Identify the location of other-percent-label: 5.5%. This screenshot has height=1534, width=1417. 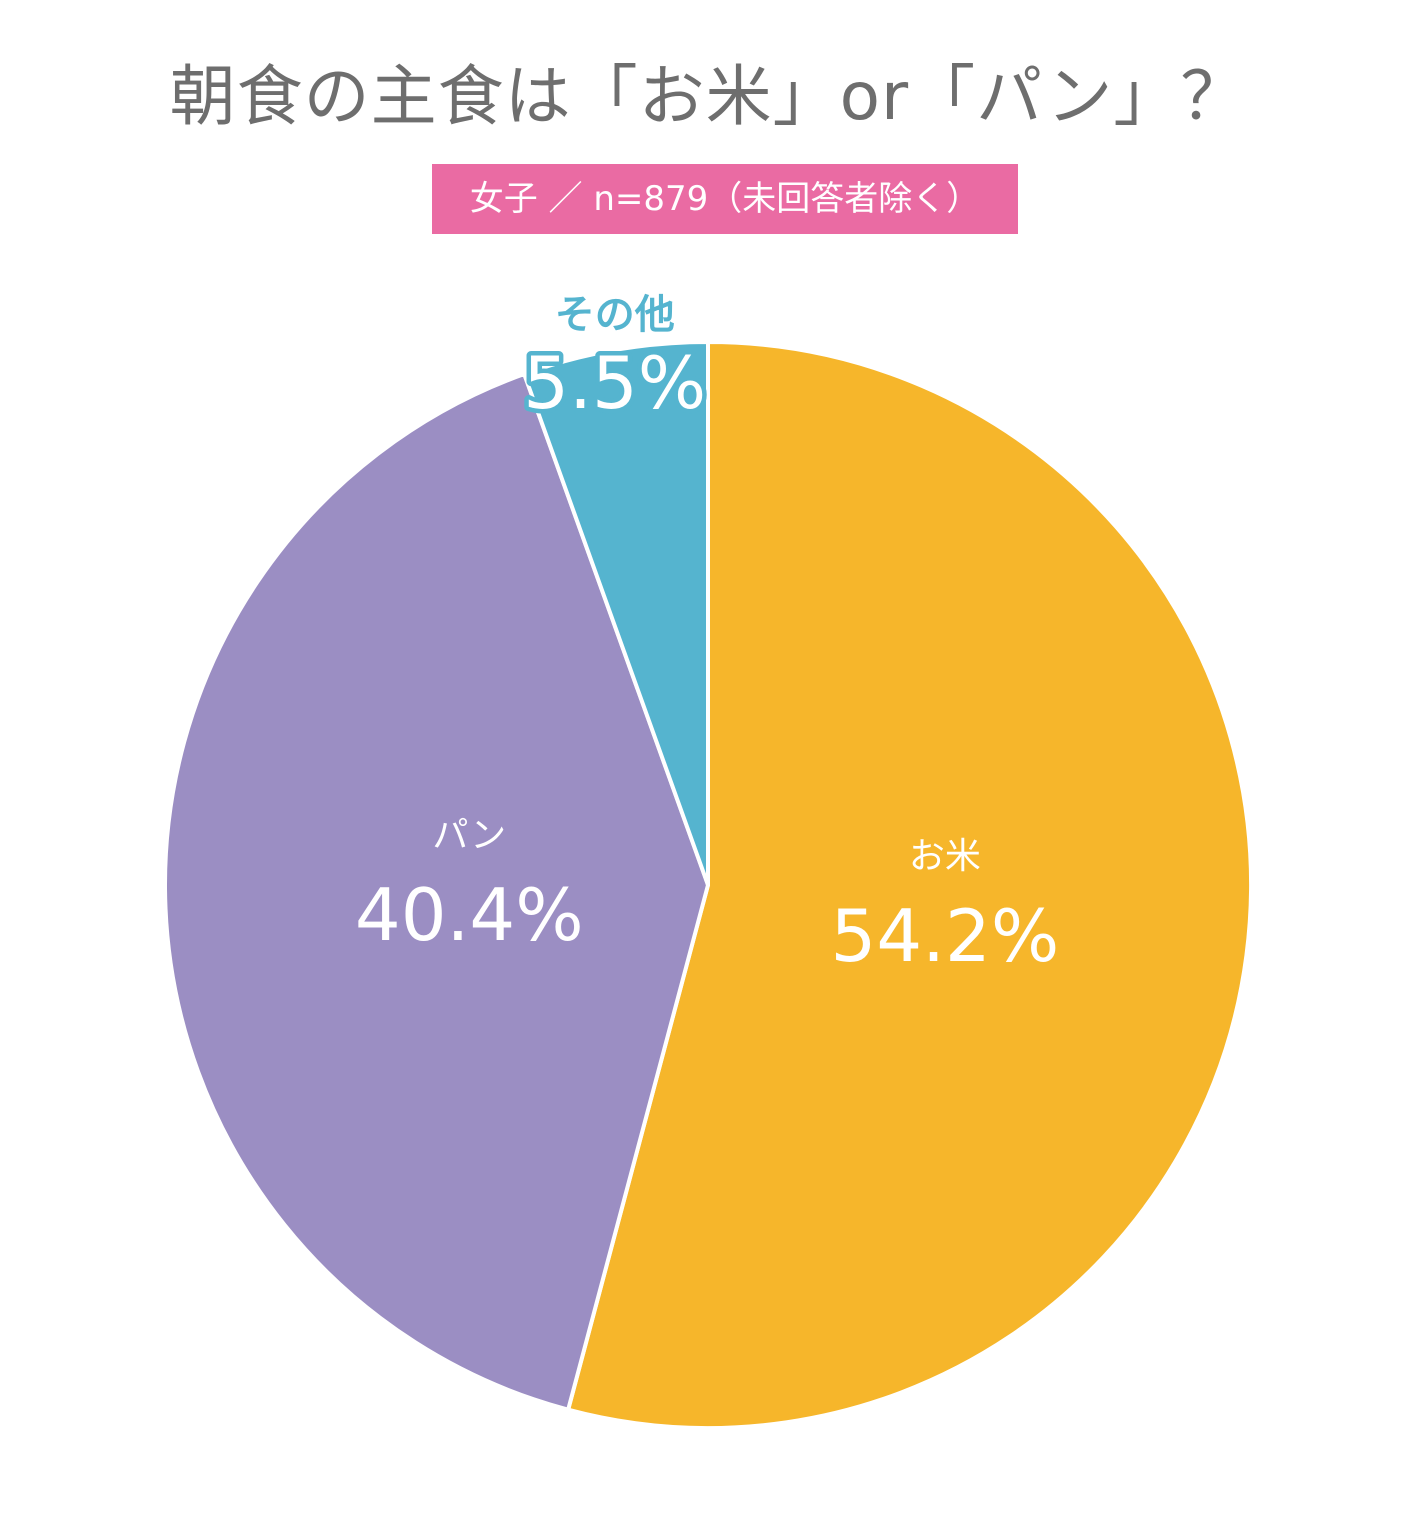
(614, 383).